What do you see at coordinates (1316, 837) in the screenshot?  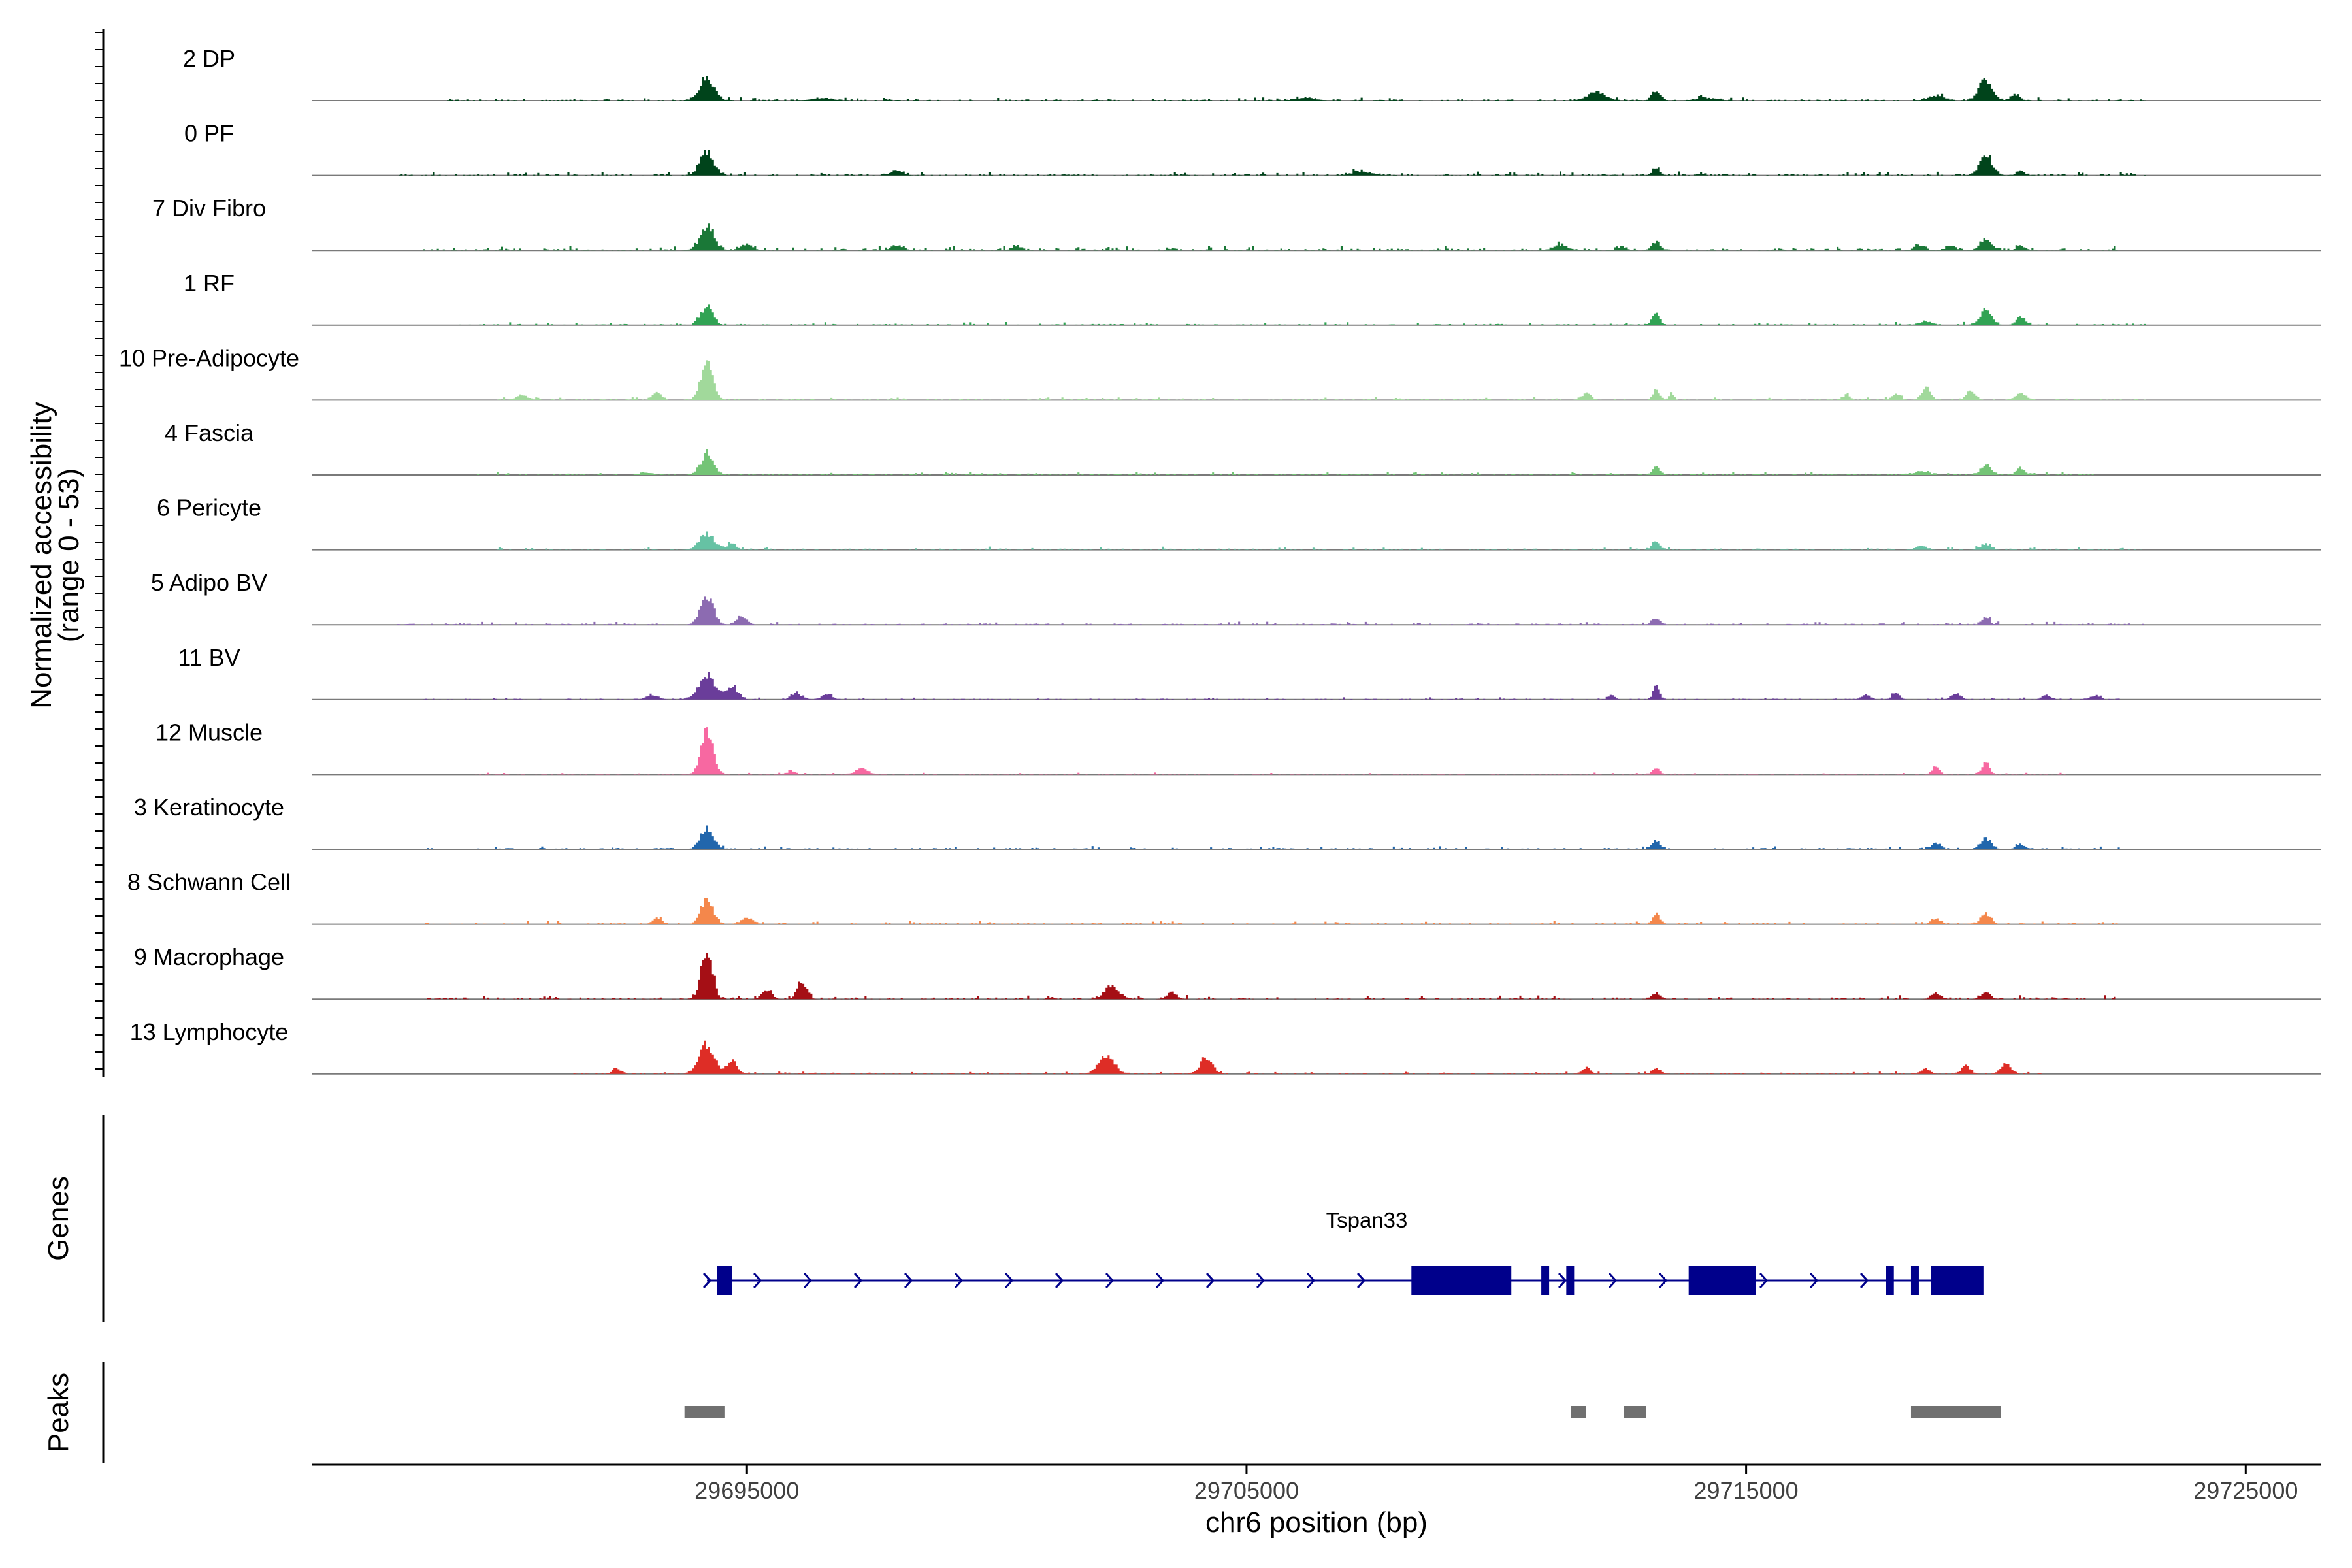 I see `coverage-area-3-keratinocyte` at bounding box center [1316, 837].